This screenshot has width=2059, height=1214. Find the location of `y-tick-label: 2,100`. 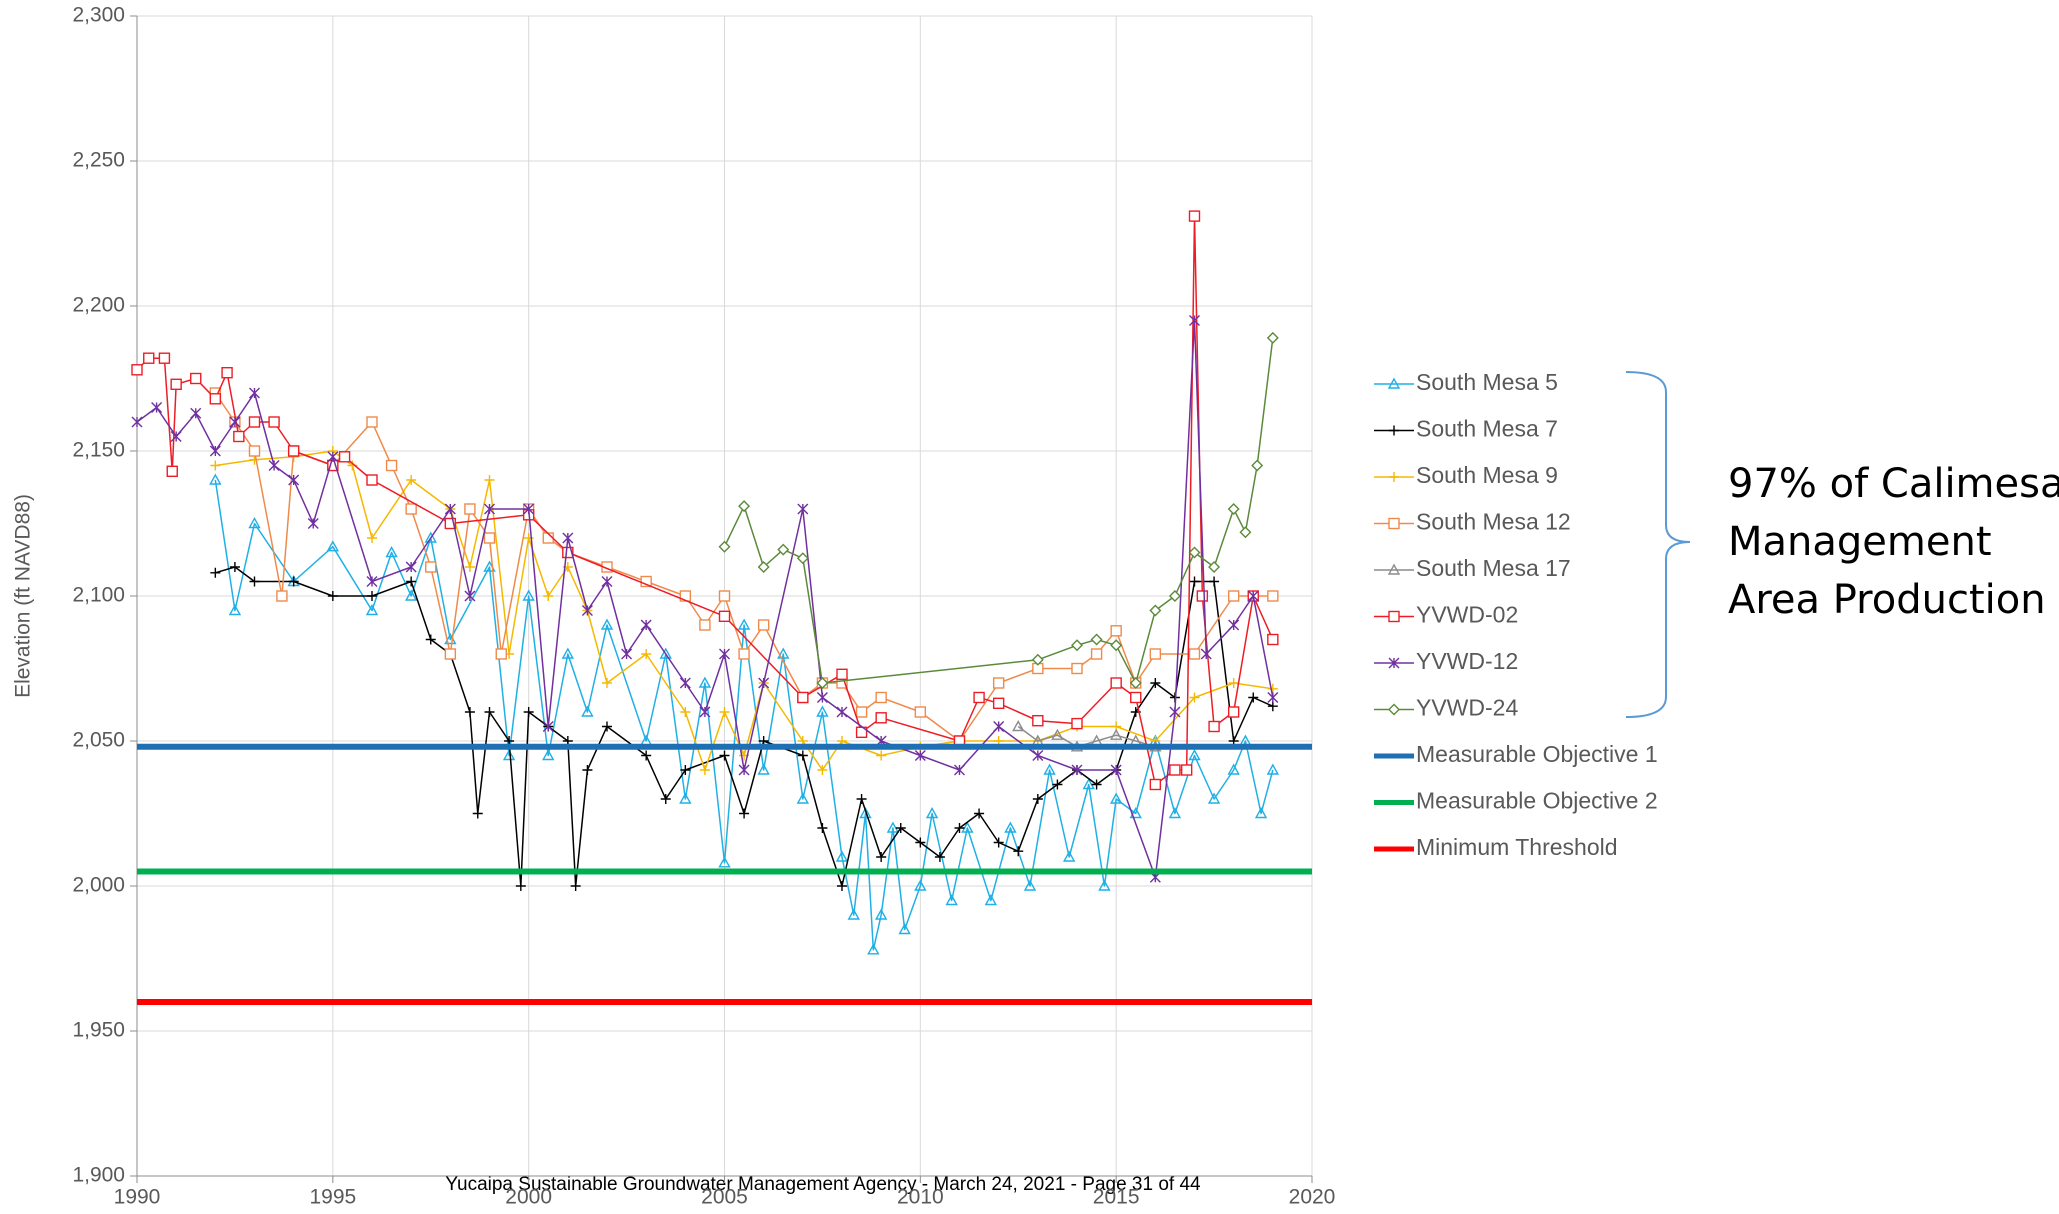

y-tick-label: 2,100 is located at coordinates (98, 595).